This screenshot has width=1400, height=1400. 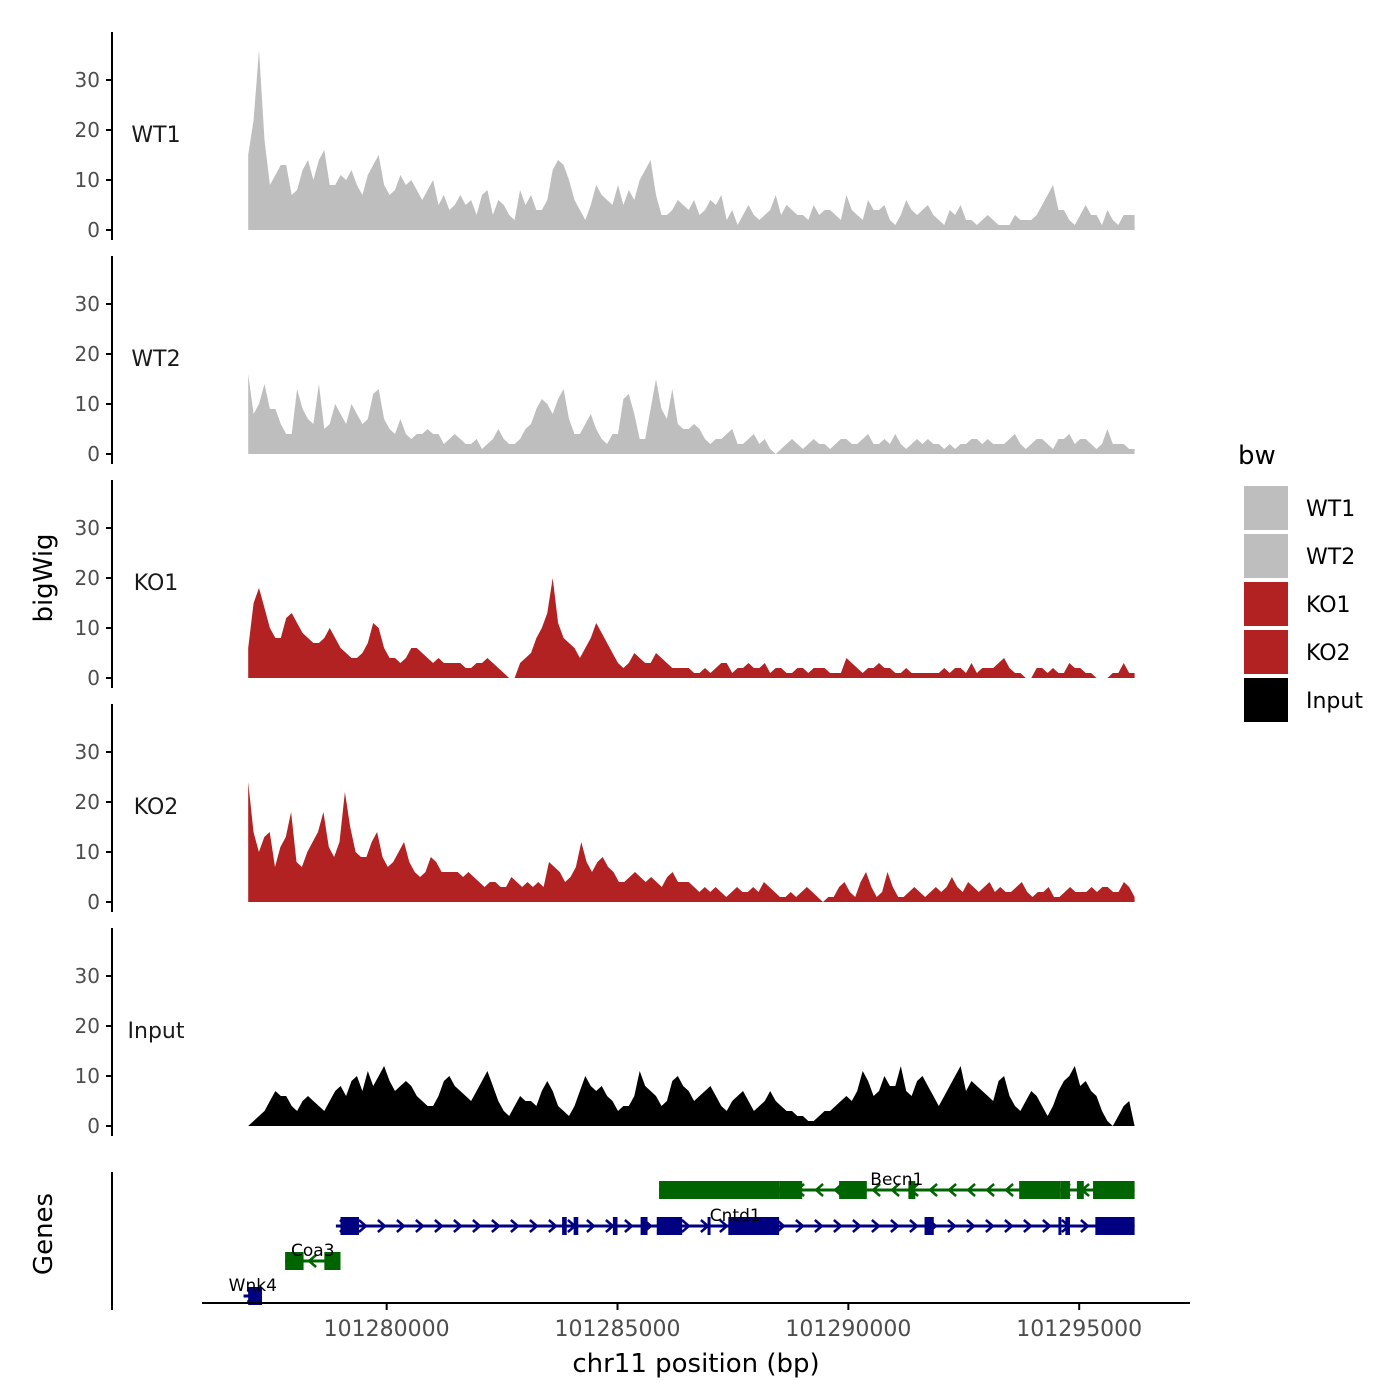 I want to click on coverage-area-ko2, so click(x=691, y=842).